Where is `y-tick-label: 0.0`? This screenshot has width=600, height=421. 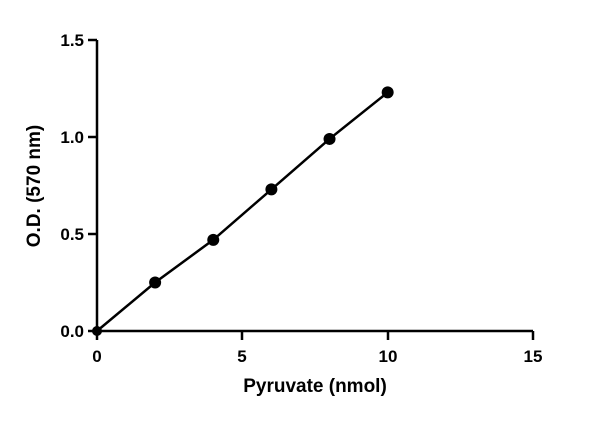
y-tick-label: 0.0 is located at coordinates (72, 331).